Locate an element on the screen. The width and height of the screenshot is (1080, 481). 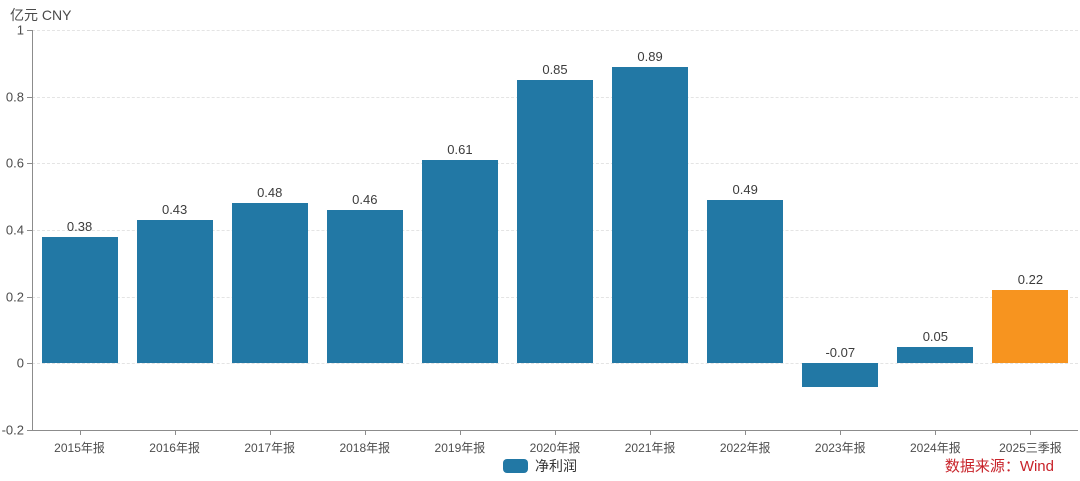
bar-2022年报 is located at coordinates (745, 282).